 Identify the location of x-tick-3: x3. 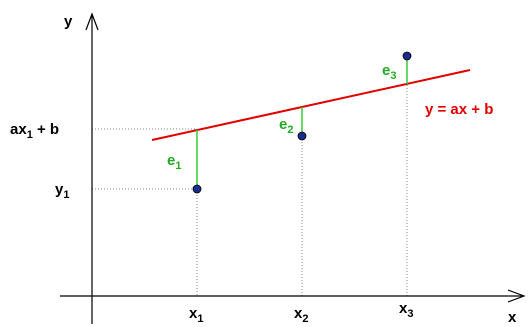
(406, 310).